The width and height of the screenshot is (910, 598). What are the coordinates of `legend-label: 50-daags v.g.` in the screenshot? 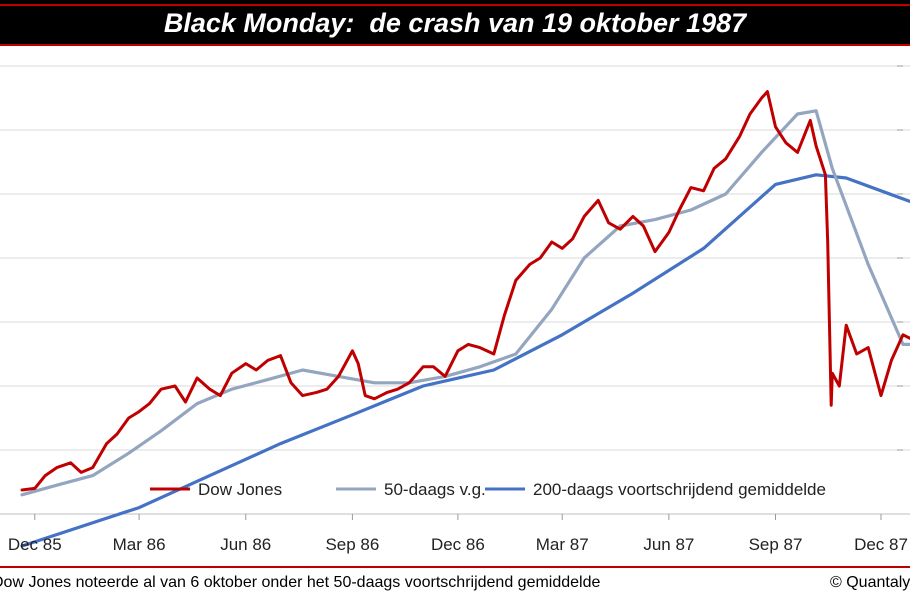 It's located at (435, 489).